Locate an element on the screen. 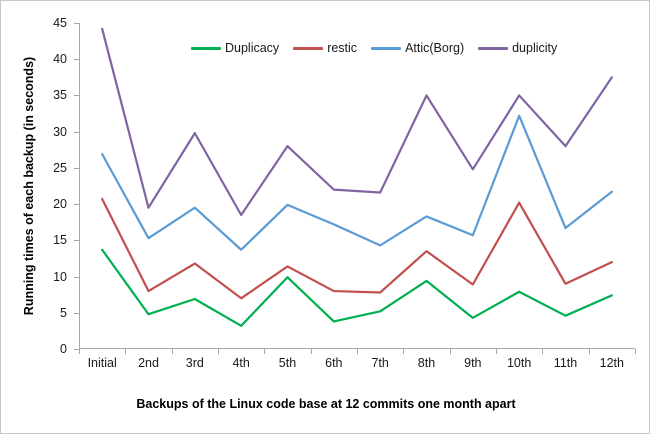  y-axis-tick-label: 20 is located at coordinates (60, 204).